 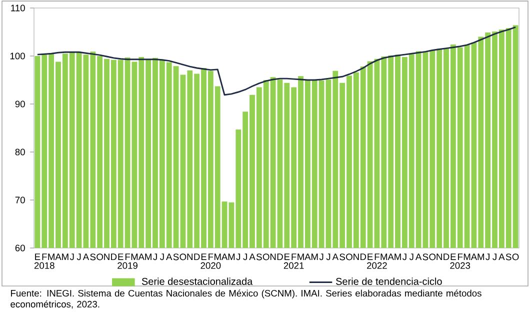 What do you see at coordinates (20, 248) in the screenshot?
I see `y-tick-label: 60` at bounding box center [20, 248].